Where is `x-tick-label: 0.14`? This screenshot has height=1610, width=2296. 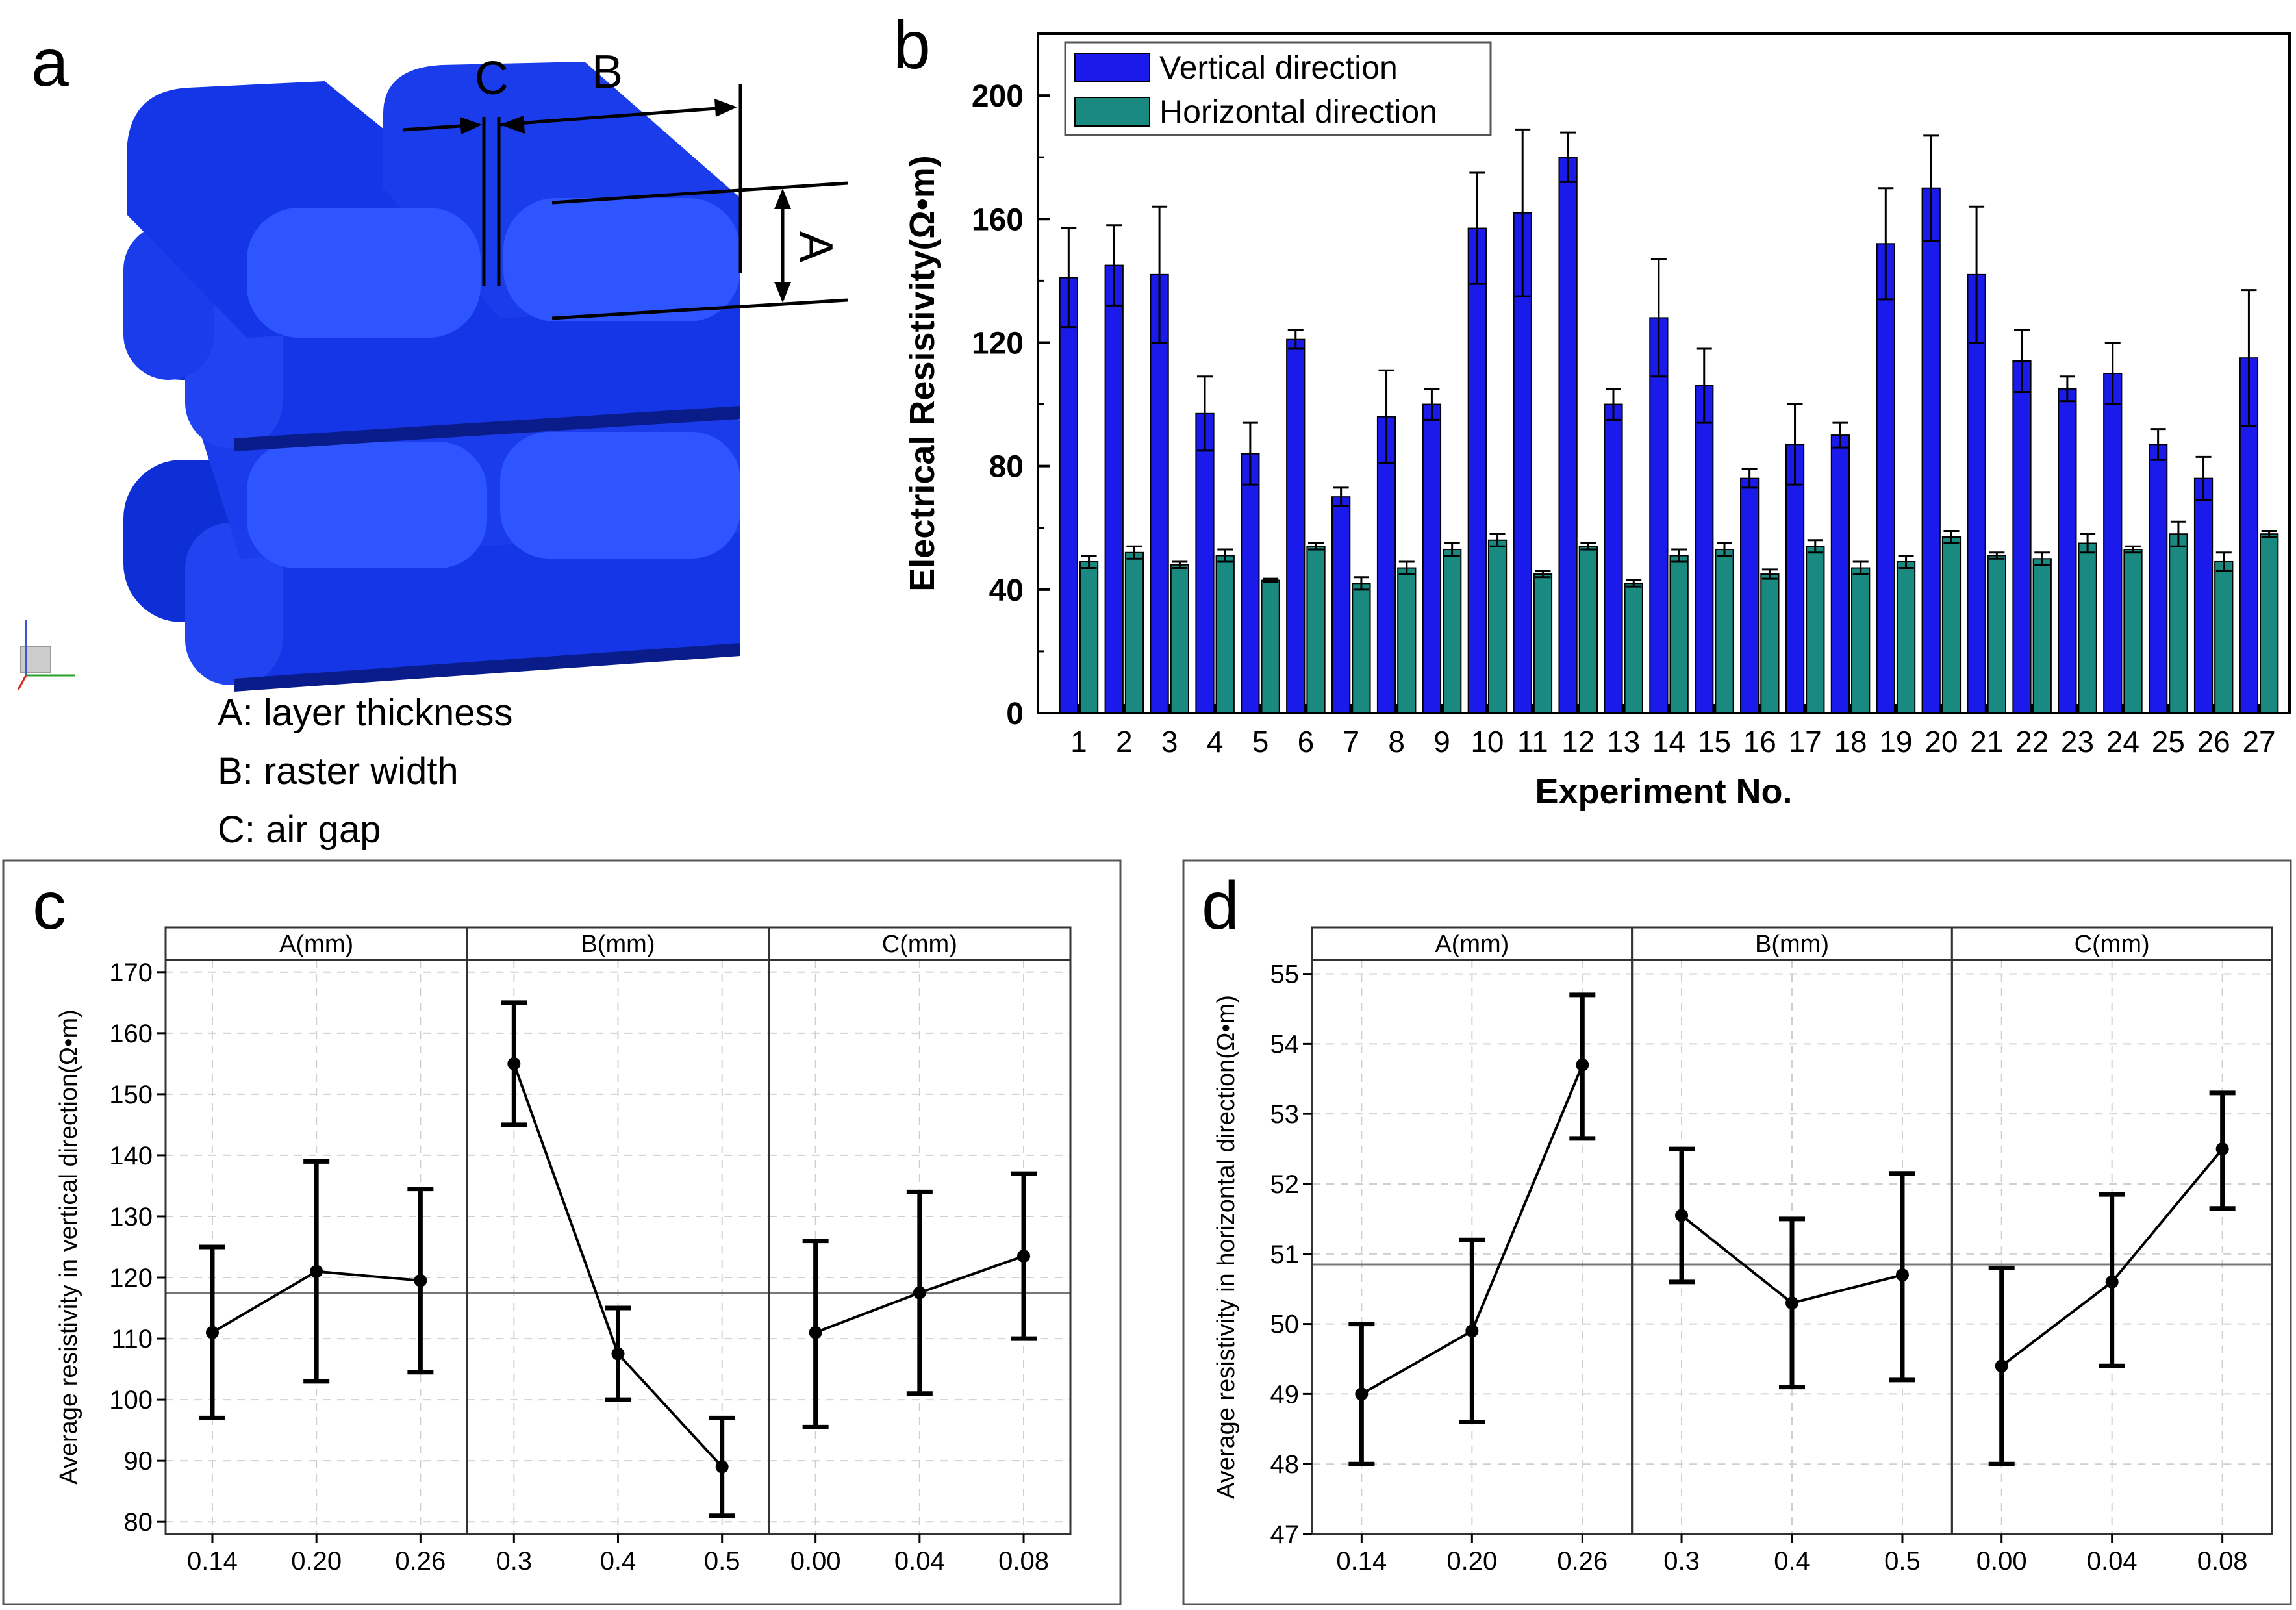
x-tick-label: 0.14 is located at coordinates (1361, 1561).